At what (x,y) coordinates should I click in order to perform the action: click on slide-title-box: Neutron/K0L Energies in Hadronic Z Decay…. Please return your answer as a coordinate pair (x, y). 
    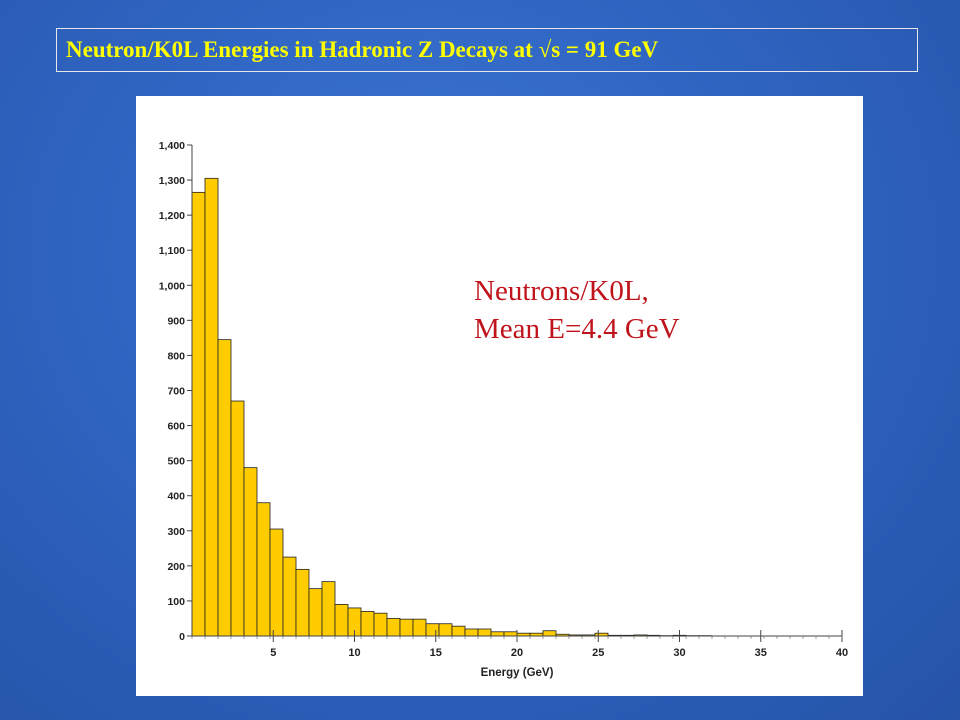
    Looking at the image, I should click on (487, 50).